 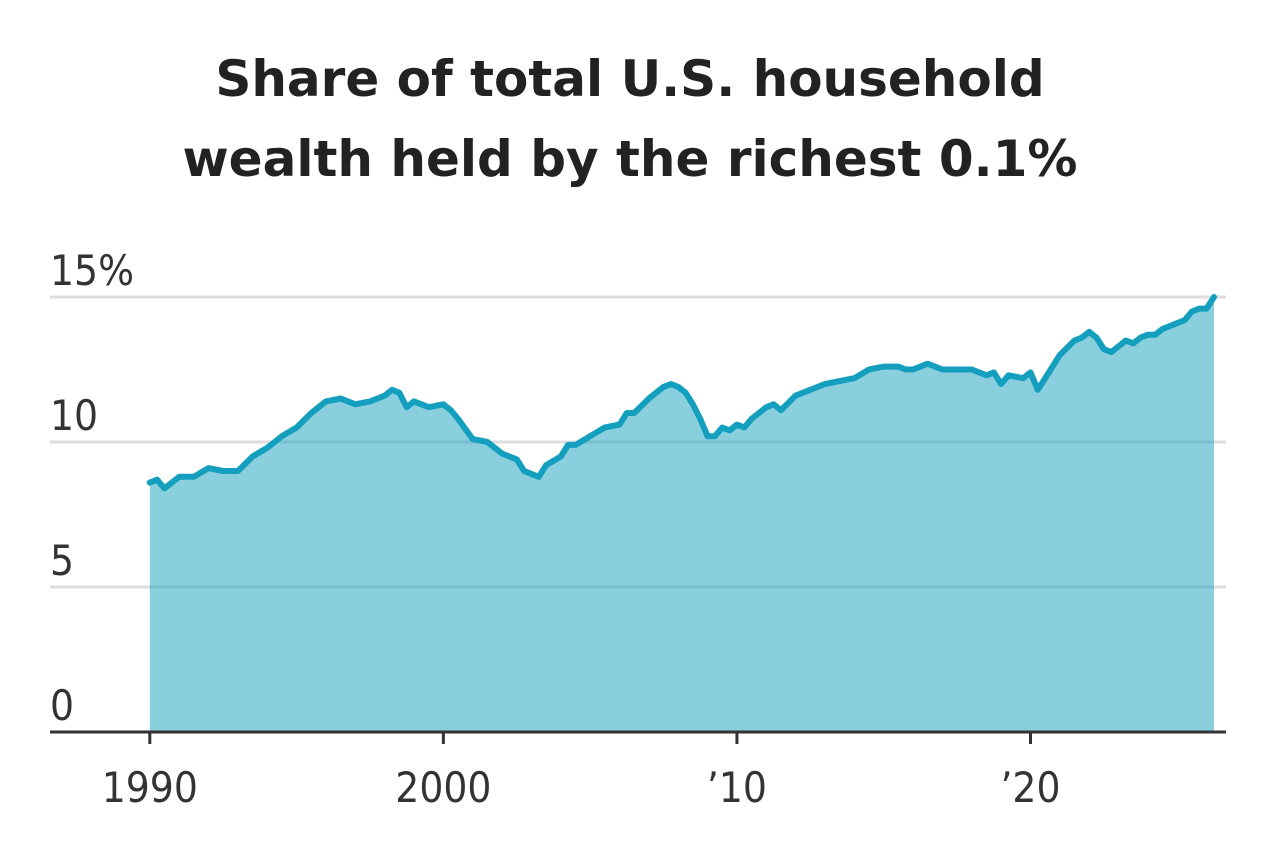 I want to click on chart-title: Share of total U.S. household, so click(x=629, y=79).